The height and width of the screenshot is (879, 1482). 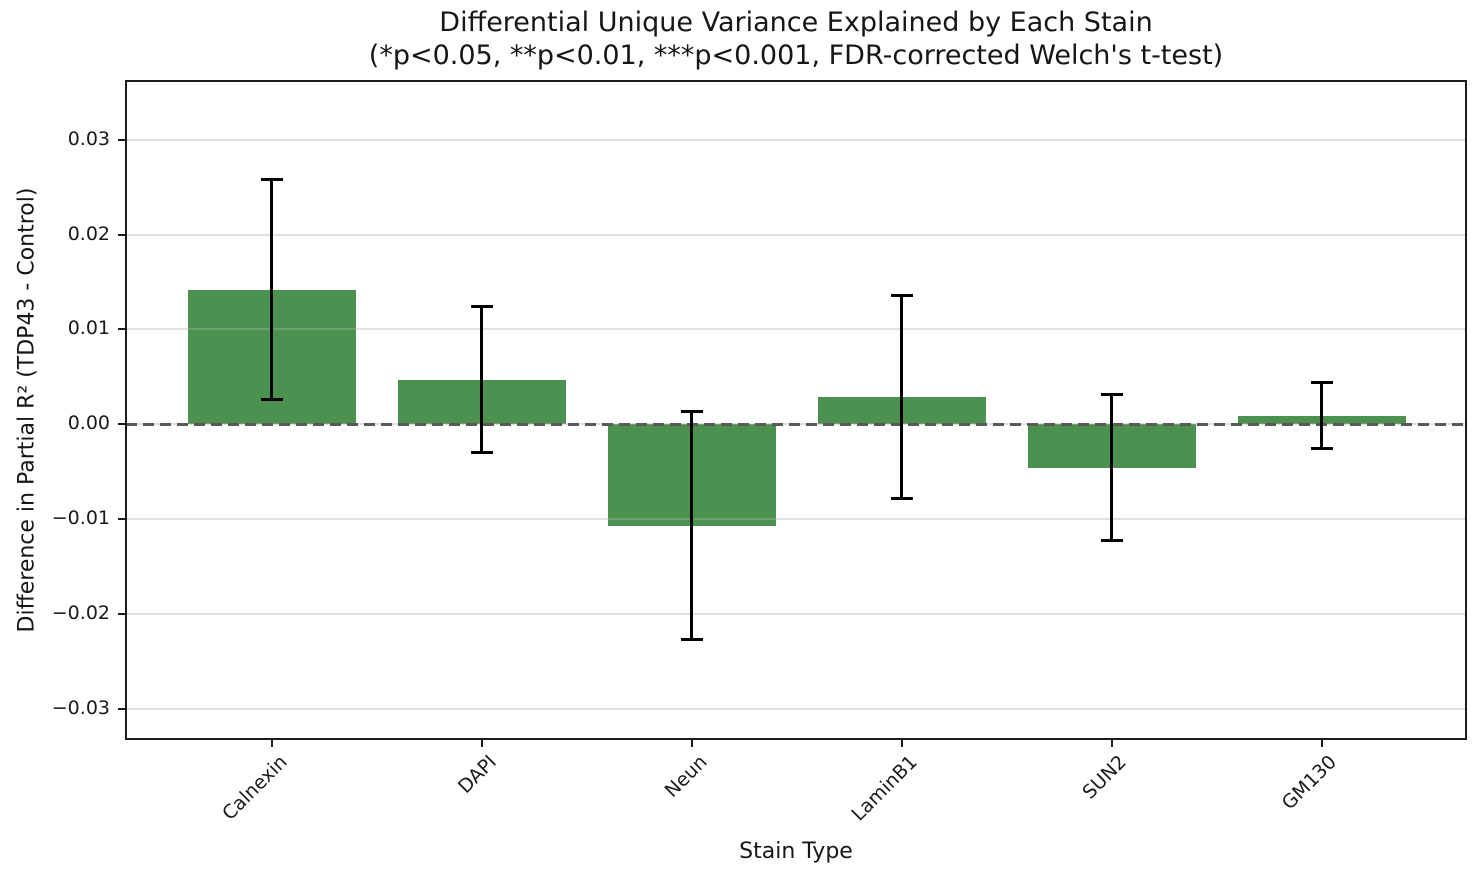 I want to click on gridline-0.03, so click(x=796, y=139).